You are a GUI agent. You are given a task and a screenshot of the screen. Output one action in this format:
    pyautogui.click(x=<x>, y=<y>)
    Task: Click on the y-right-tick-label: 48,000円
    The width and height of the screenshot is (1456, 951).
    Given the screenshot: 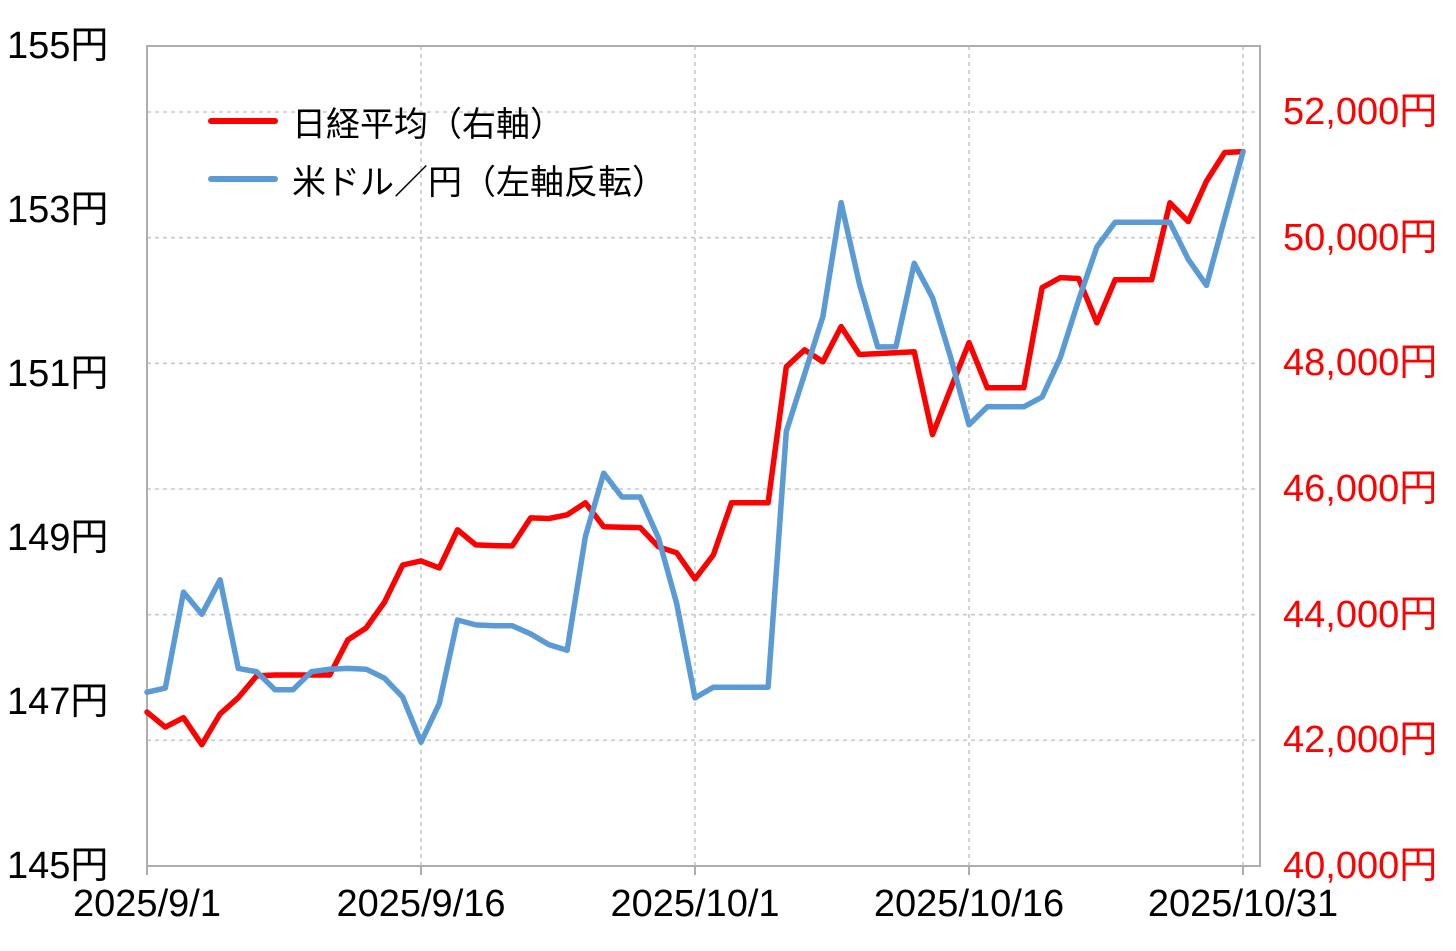 What is the action you would take?
    pyautogui.click(x=1360, y=363)
    